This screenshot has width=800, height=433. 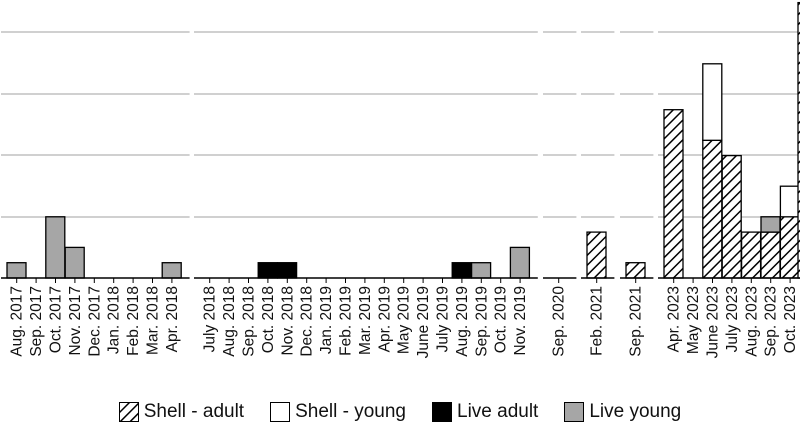 I want to click on x-tick-label-apr-2019: Apr. 2019, so click(x=384, y=319).